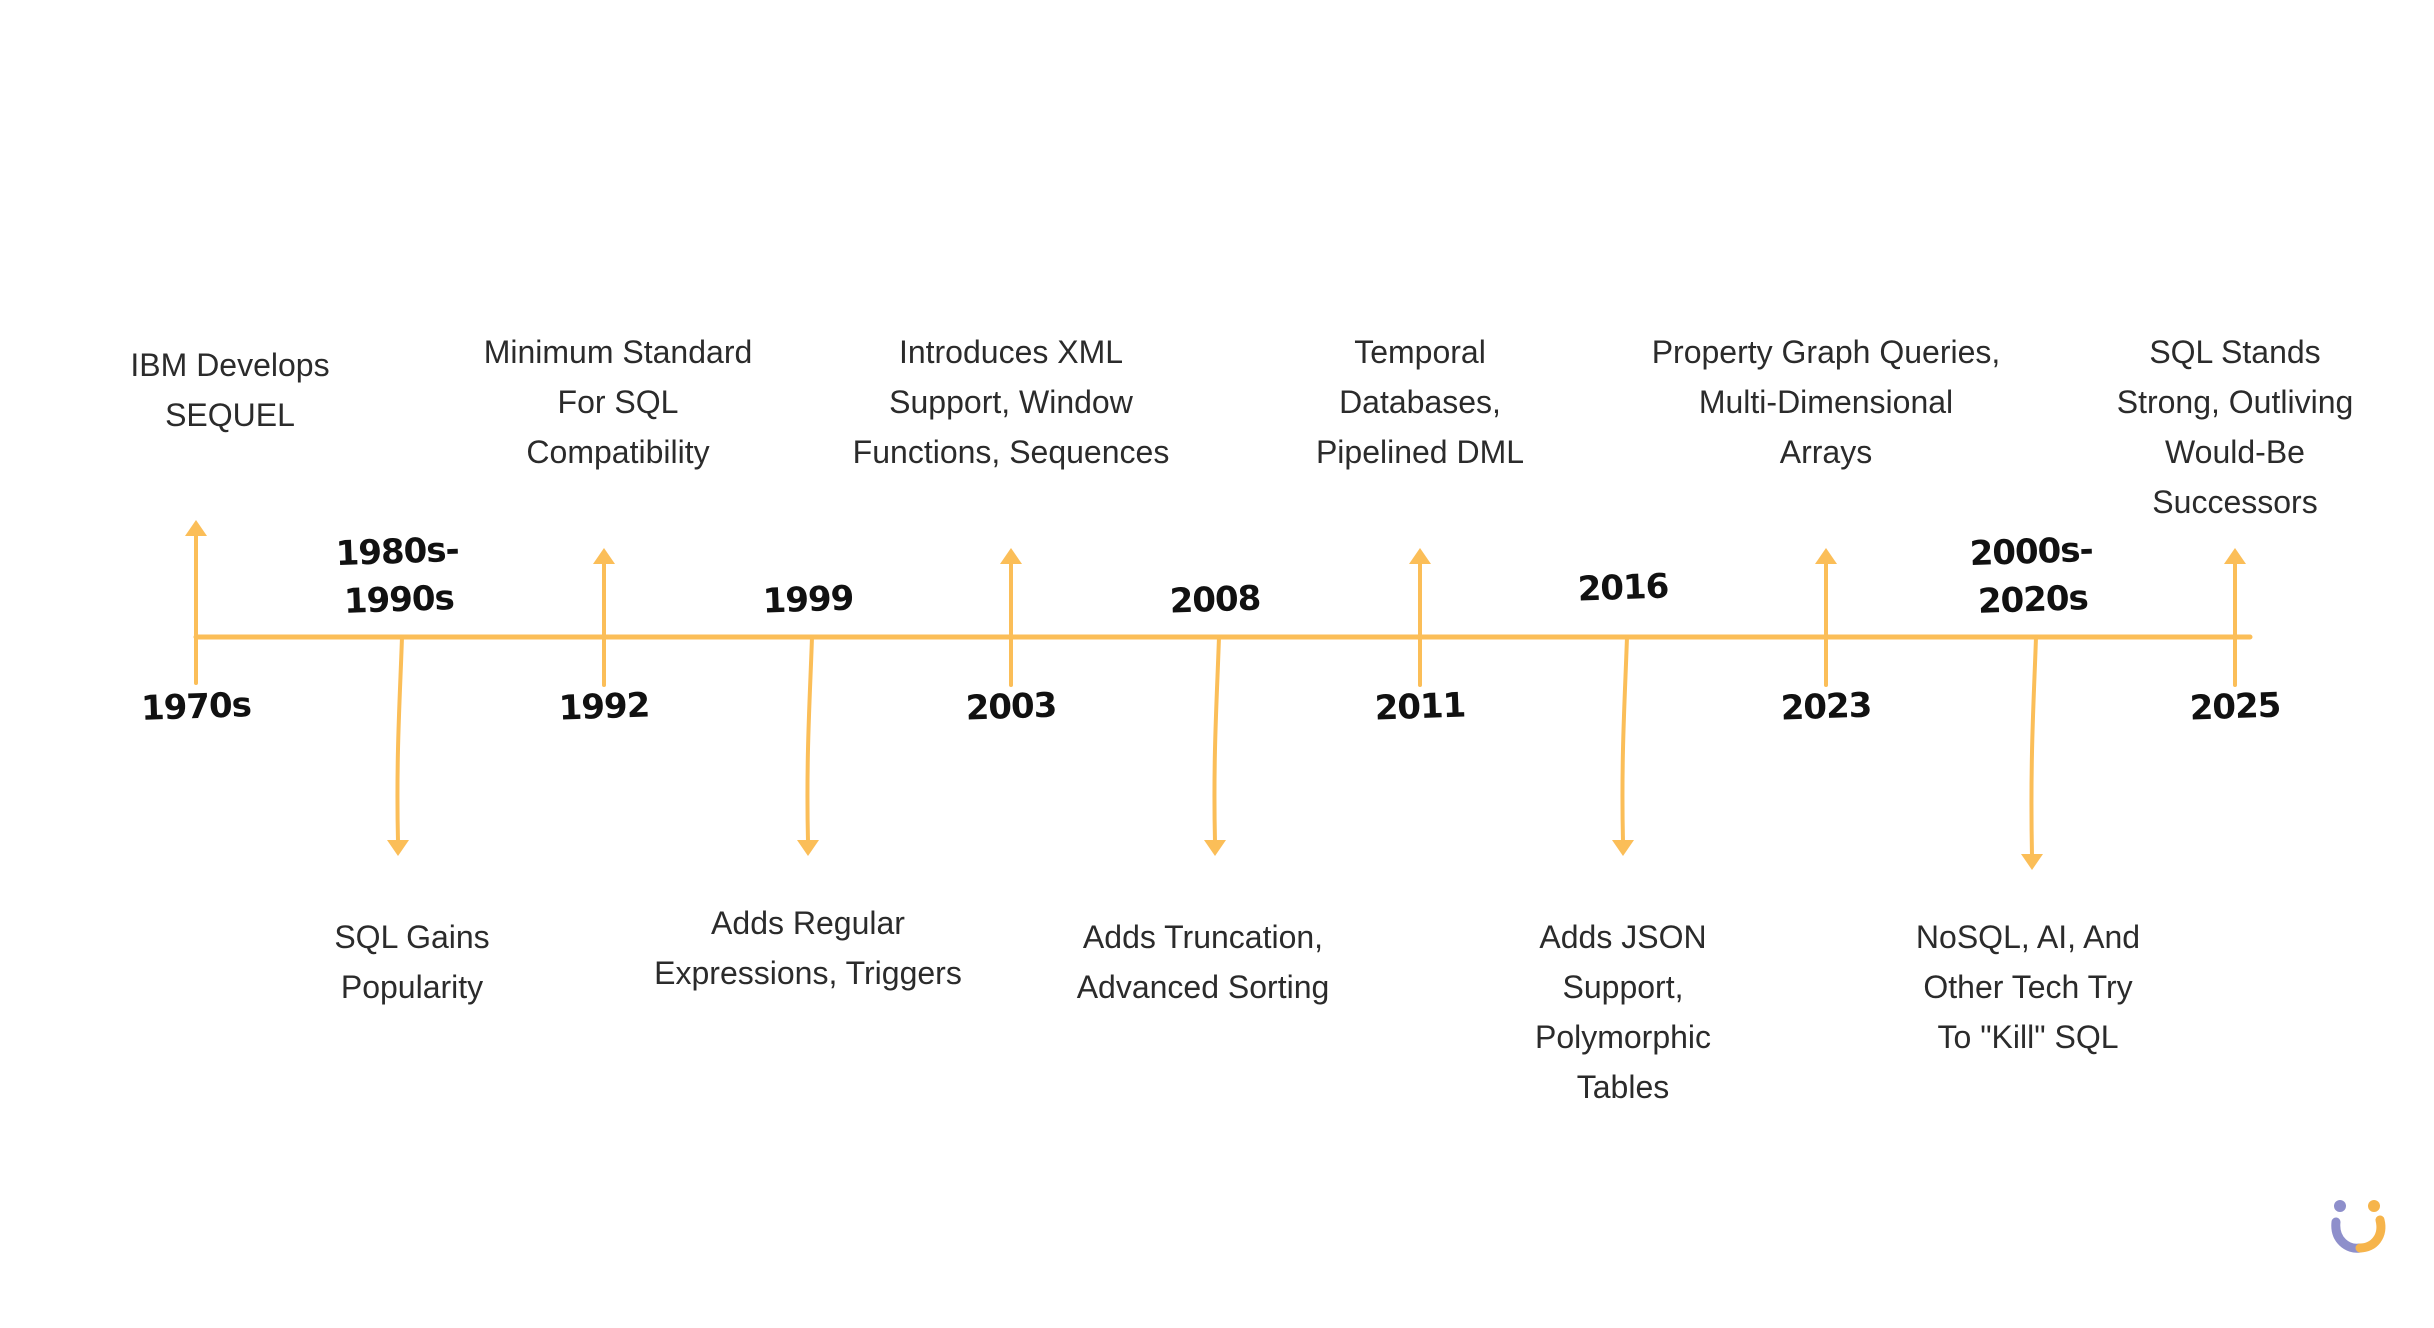  What do you see at coordinates (604, 707) in the screenshot?
I see `event-year-1992: 1992` at bounding box center [604, 707].